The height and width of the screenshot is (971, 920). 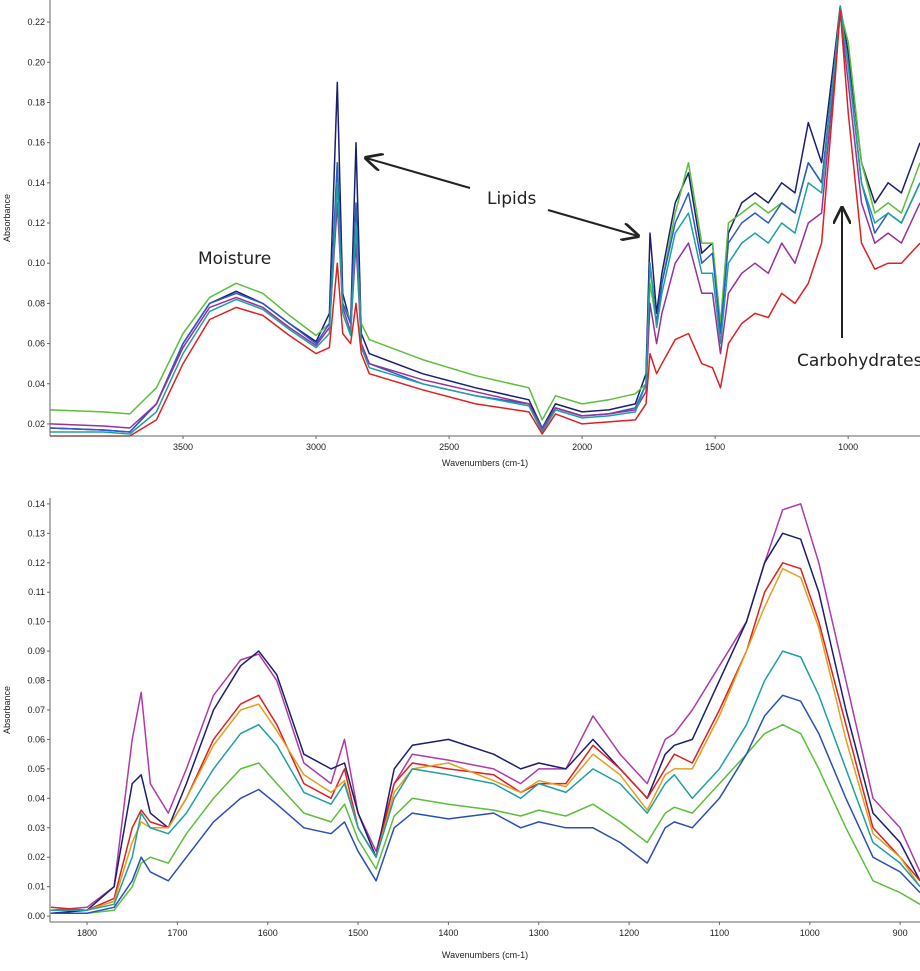 I want to click on y-tick-label: 0.18, so click(x=36, y=102).